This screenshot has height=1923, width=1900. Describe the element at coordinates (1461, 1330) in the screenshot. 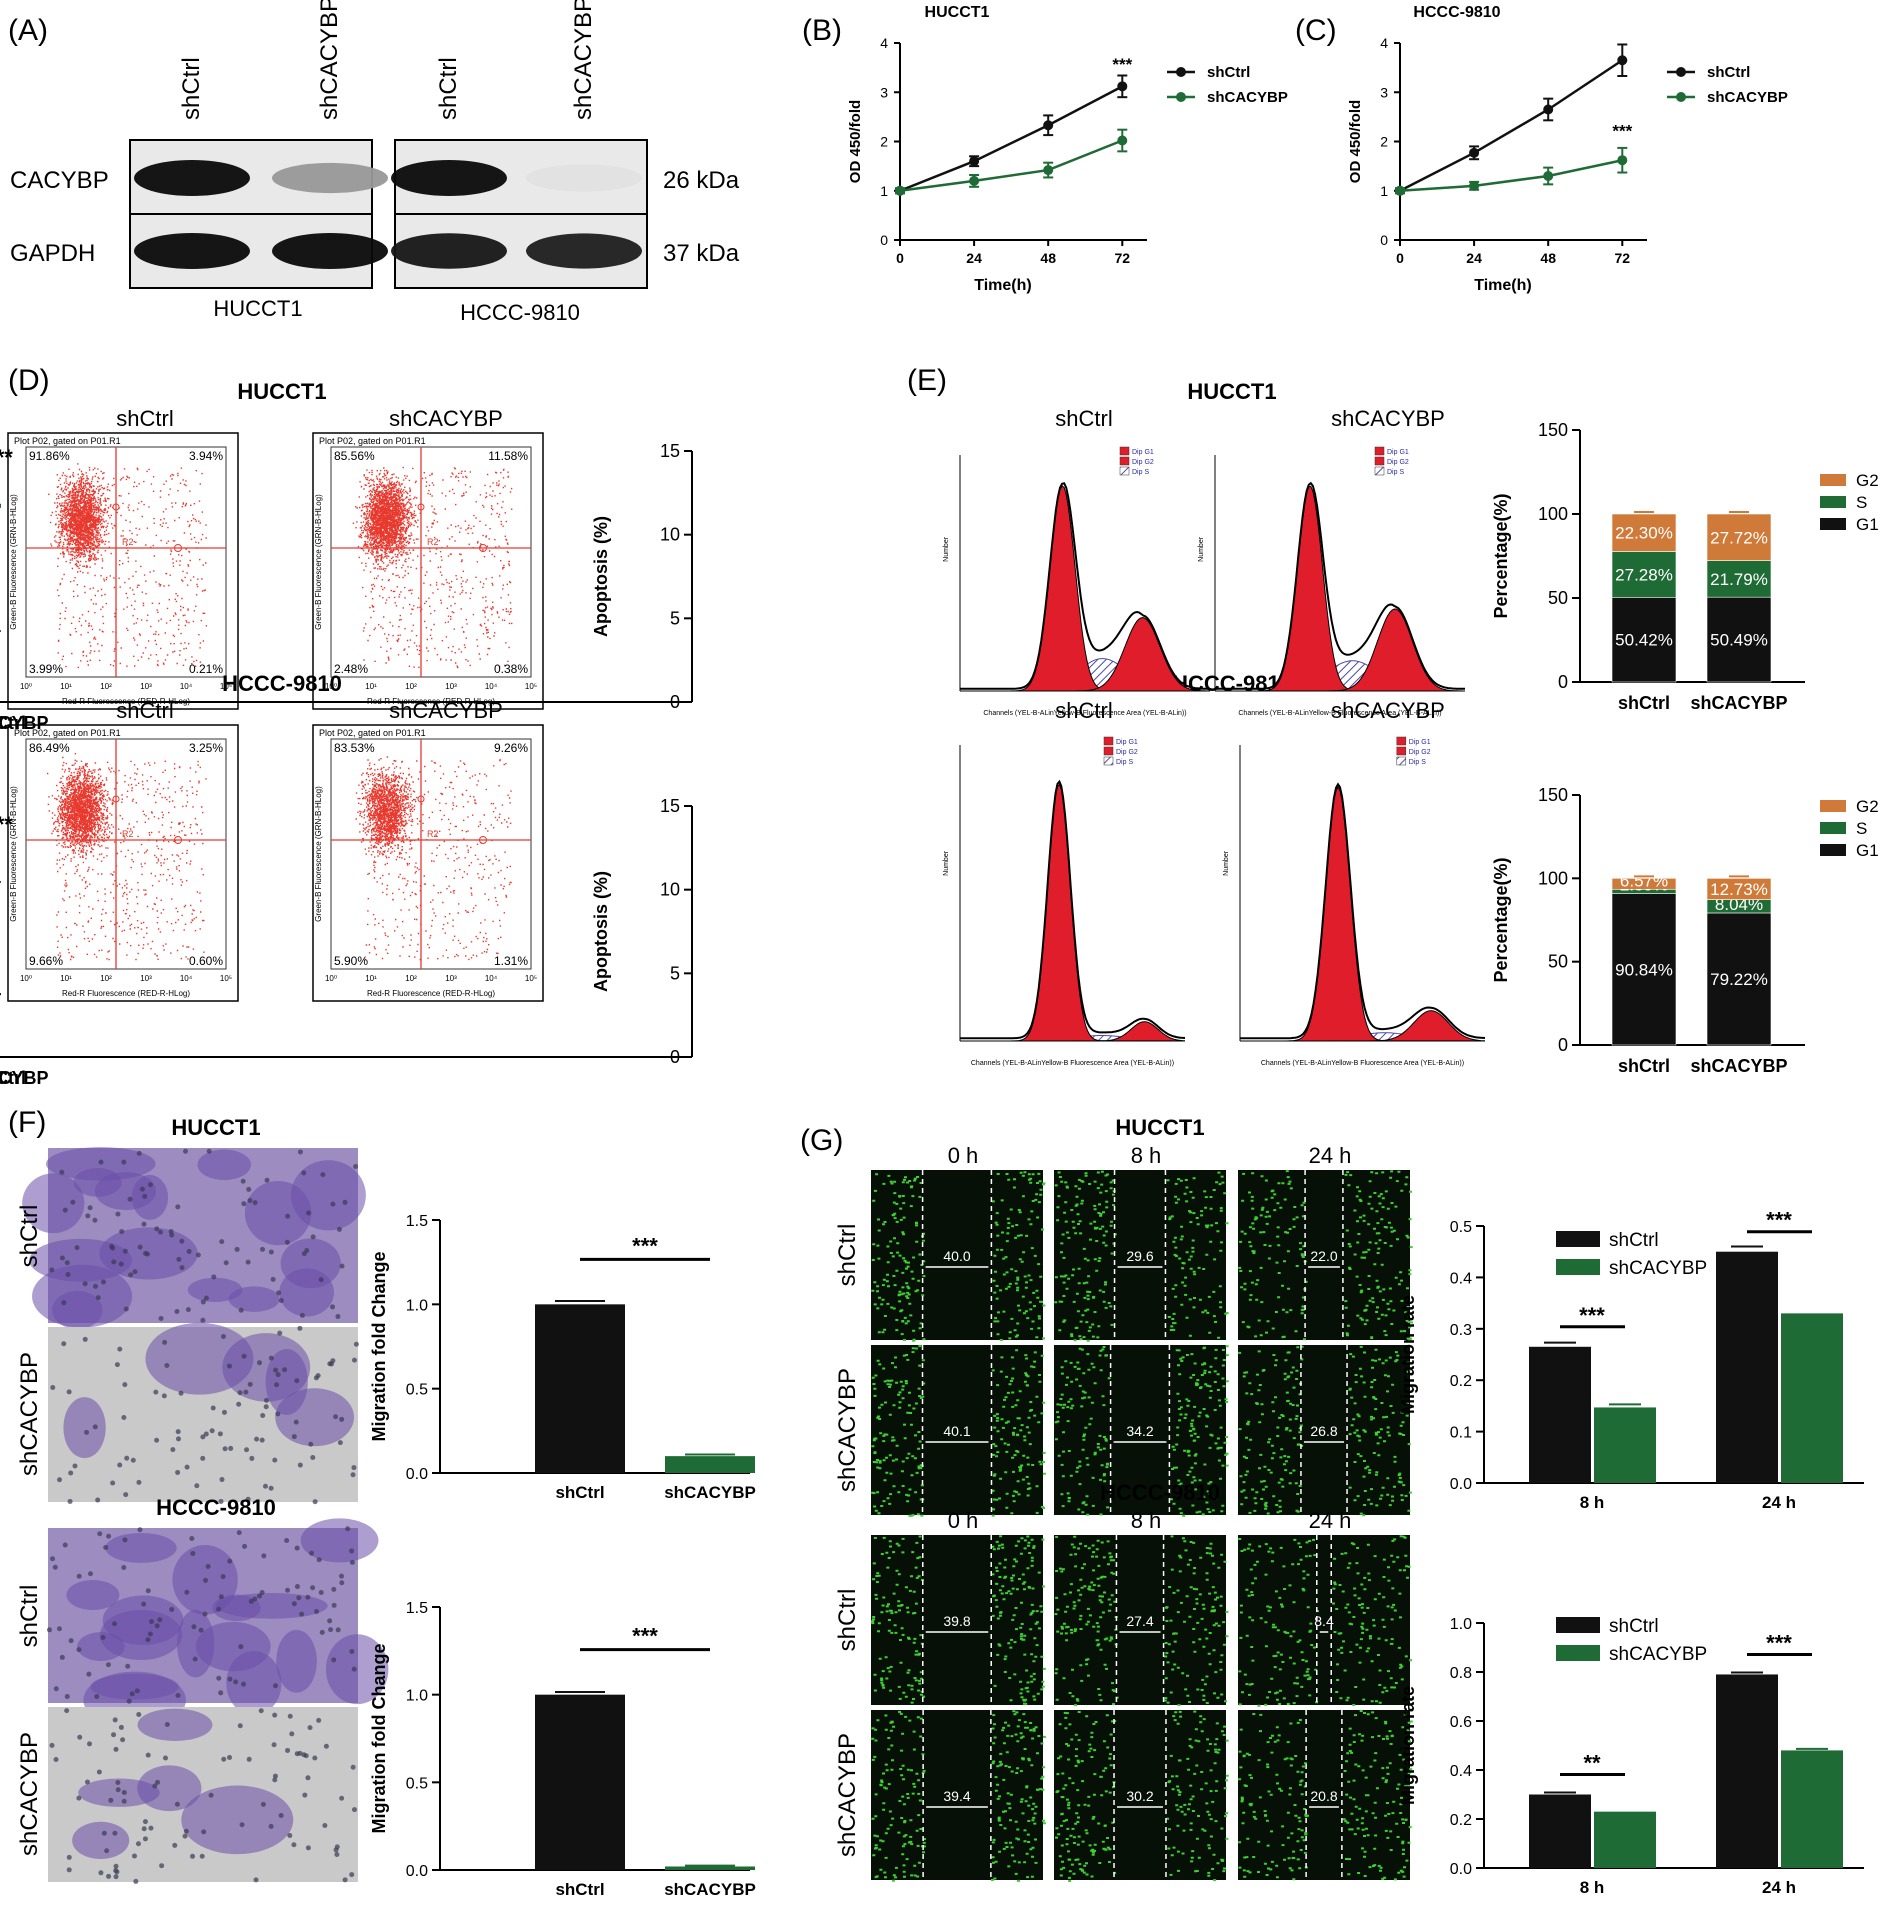

I see `g1-y-tick-label: 0.3` at that location.